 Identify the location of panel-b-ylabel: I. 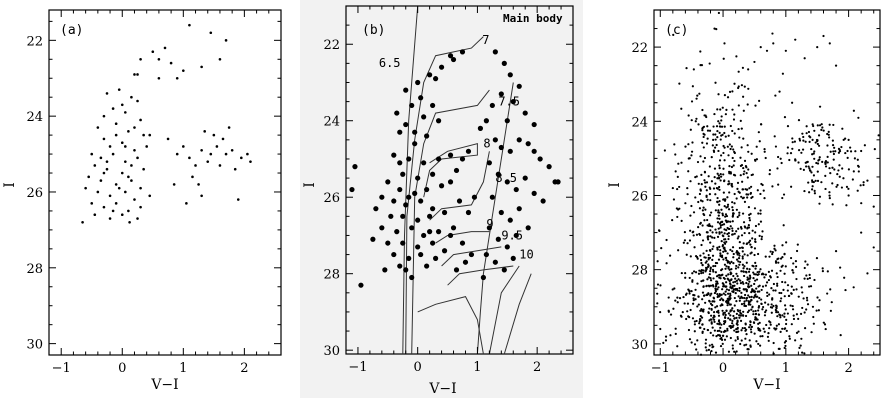
(310, 185).